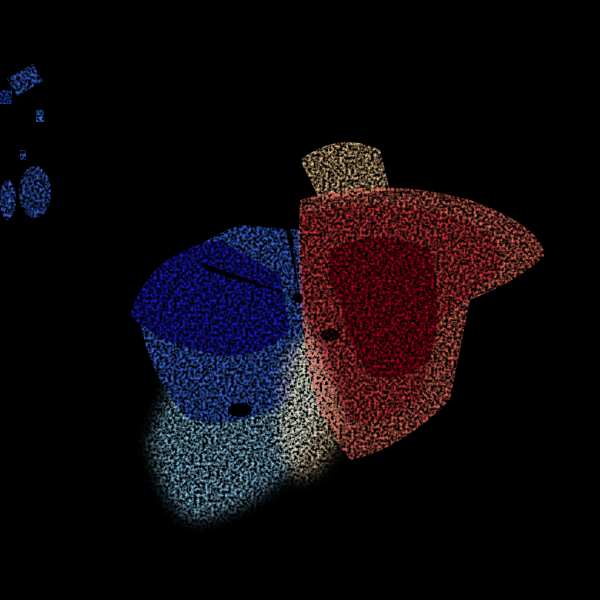 The image size is (600, 600). Describe the element at coordinates (345, 171) in the screenshot. I see `near-zero-top` at that location.